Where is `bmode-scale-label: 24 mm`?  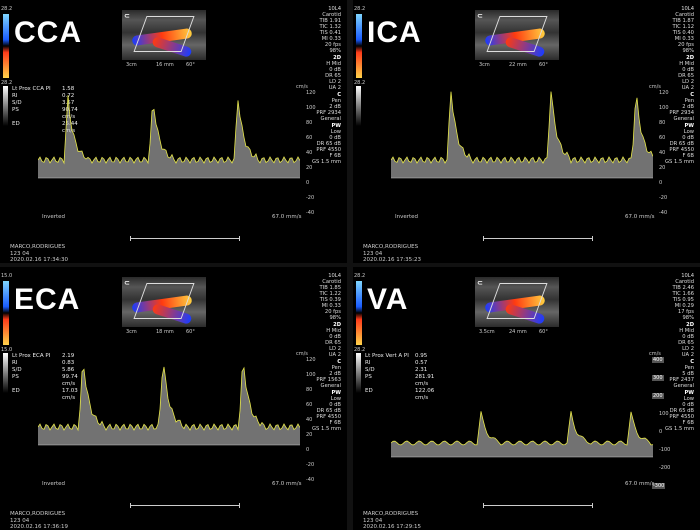
bmode-scale-label: 24 mm is located at coordinates (518, 332).